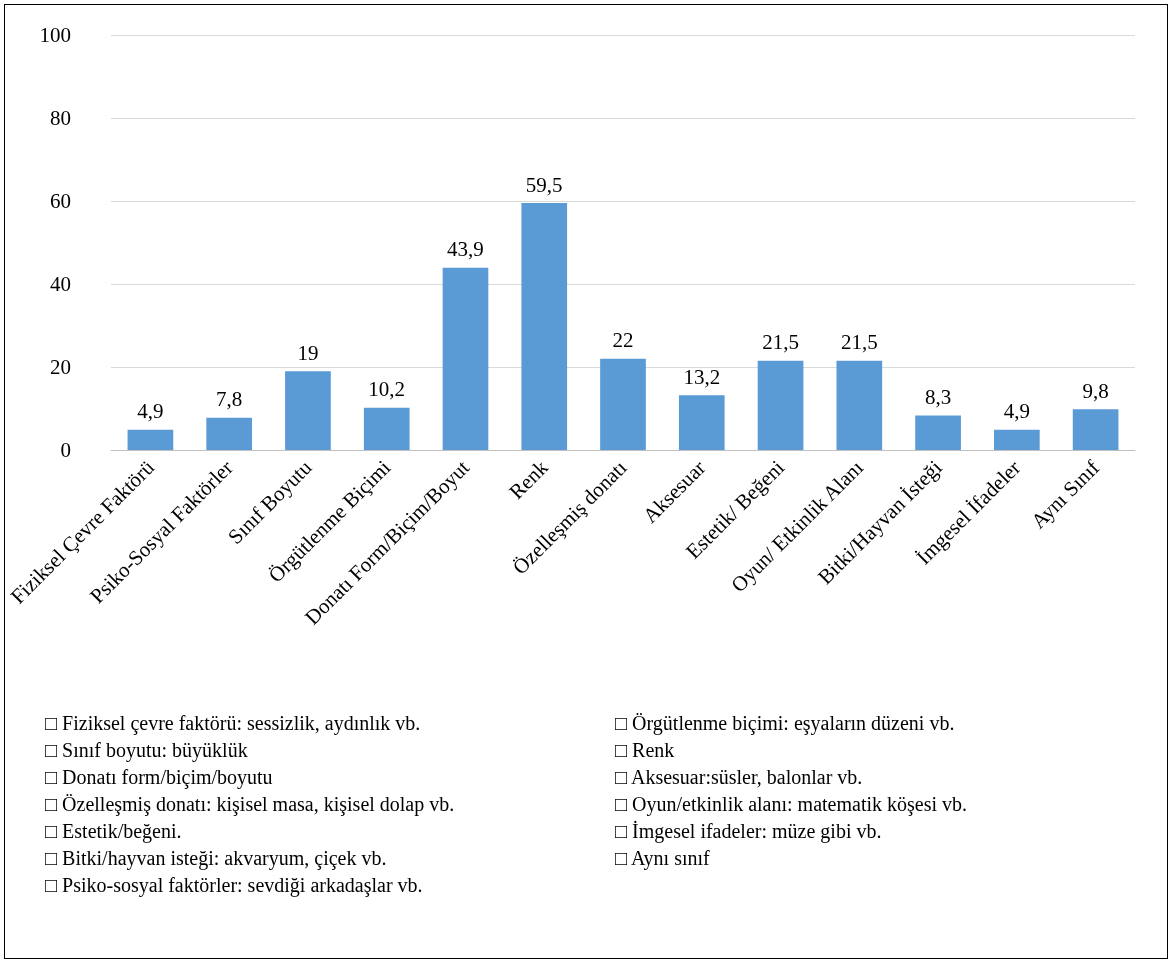 The height and width of the screenshot is (965, 1176). Describe the element at coordinates (250, 805) in the screenshot. I see `text: □ Özelleşmiş donatı: kişisel masa, kişisel dolap vb.` at that location.